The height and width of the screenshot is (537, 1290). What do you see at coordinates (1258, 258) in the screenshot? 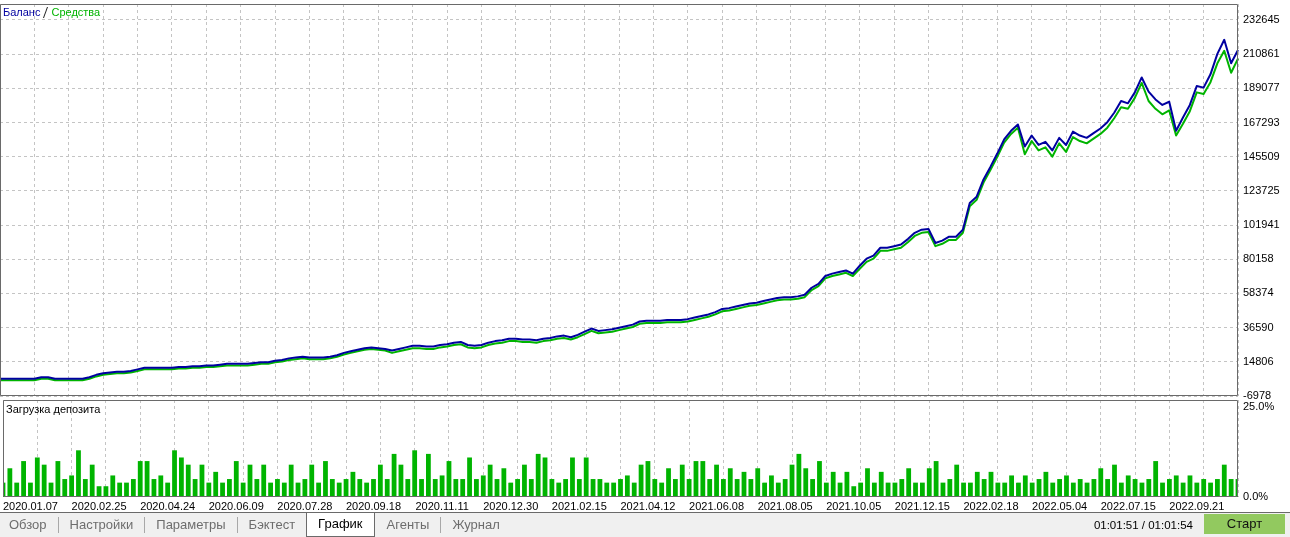
I see `y-tick-label: 80158` at bounding box center [1258, 258].